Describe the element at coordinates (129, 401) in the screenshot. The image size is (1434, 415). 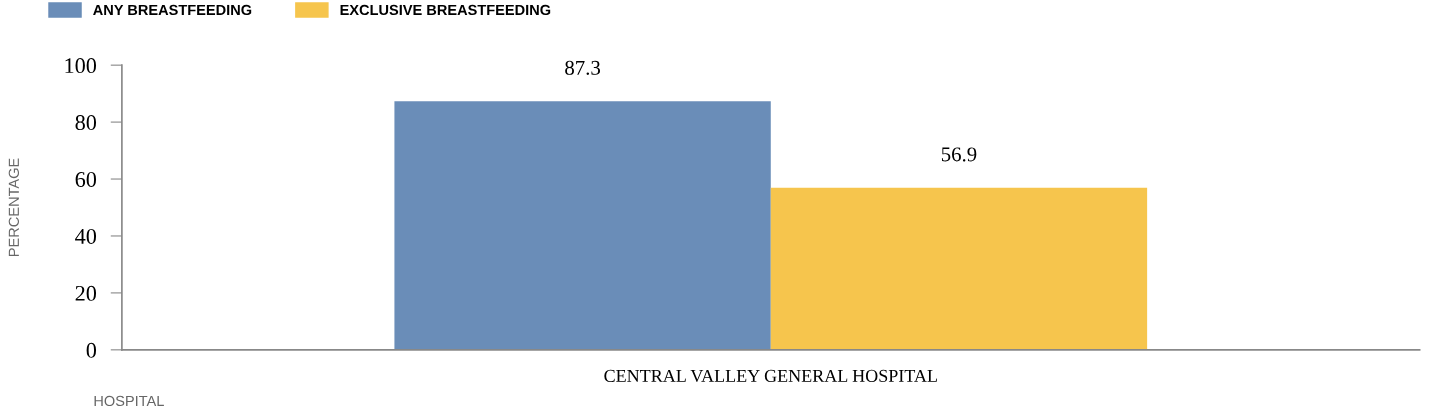
I see `x-axis-title: HOSPITAL` at that location.